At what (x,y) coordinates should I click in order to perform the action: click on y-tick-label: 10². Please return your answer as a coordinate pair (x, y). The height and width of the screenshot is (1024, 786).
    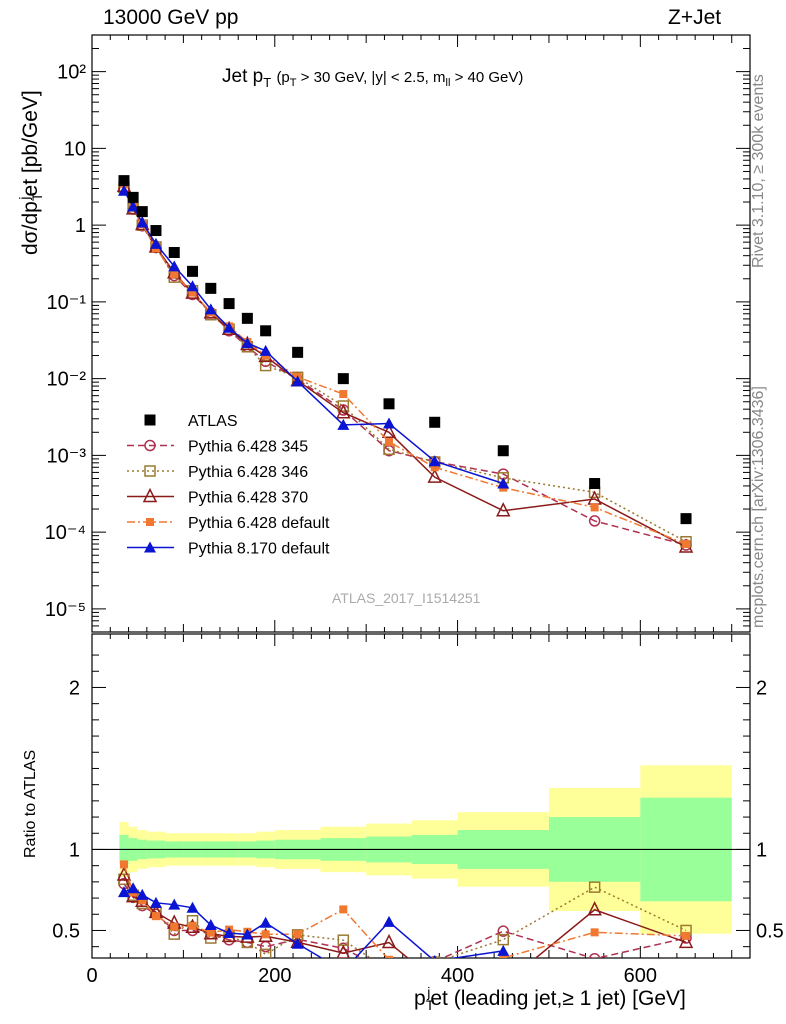
    Looking at the image, I should click on (71, 73).